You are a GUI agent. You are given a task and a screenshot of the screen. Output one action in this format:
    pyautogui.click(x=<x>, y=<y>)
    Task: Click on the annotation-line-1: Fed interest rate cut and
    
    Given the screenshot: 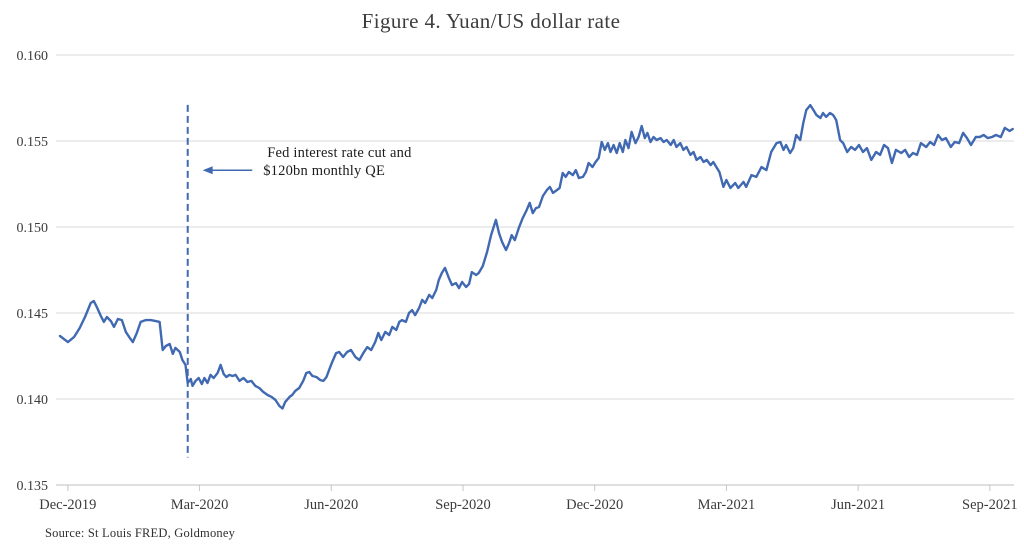 What is the action you would take?
    pyautogui.click(x=339, y=152)
    